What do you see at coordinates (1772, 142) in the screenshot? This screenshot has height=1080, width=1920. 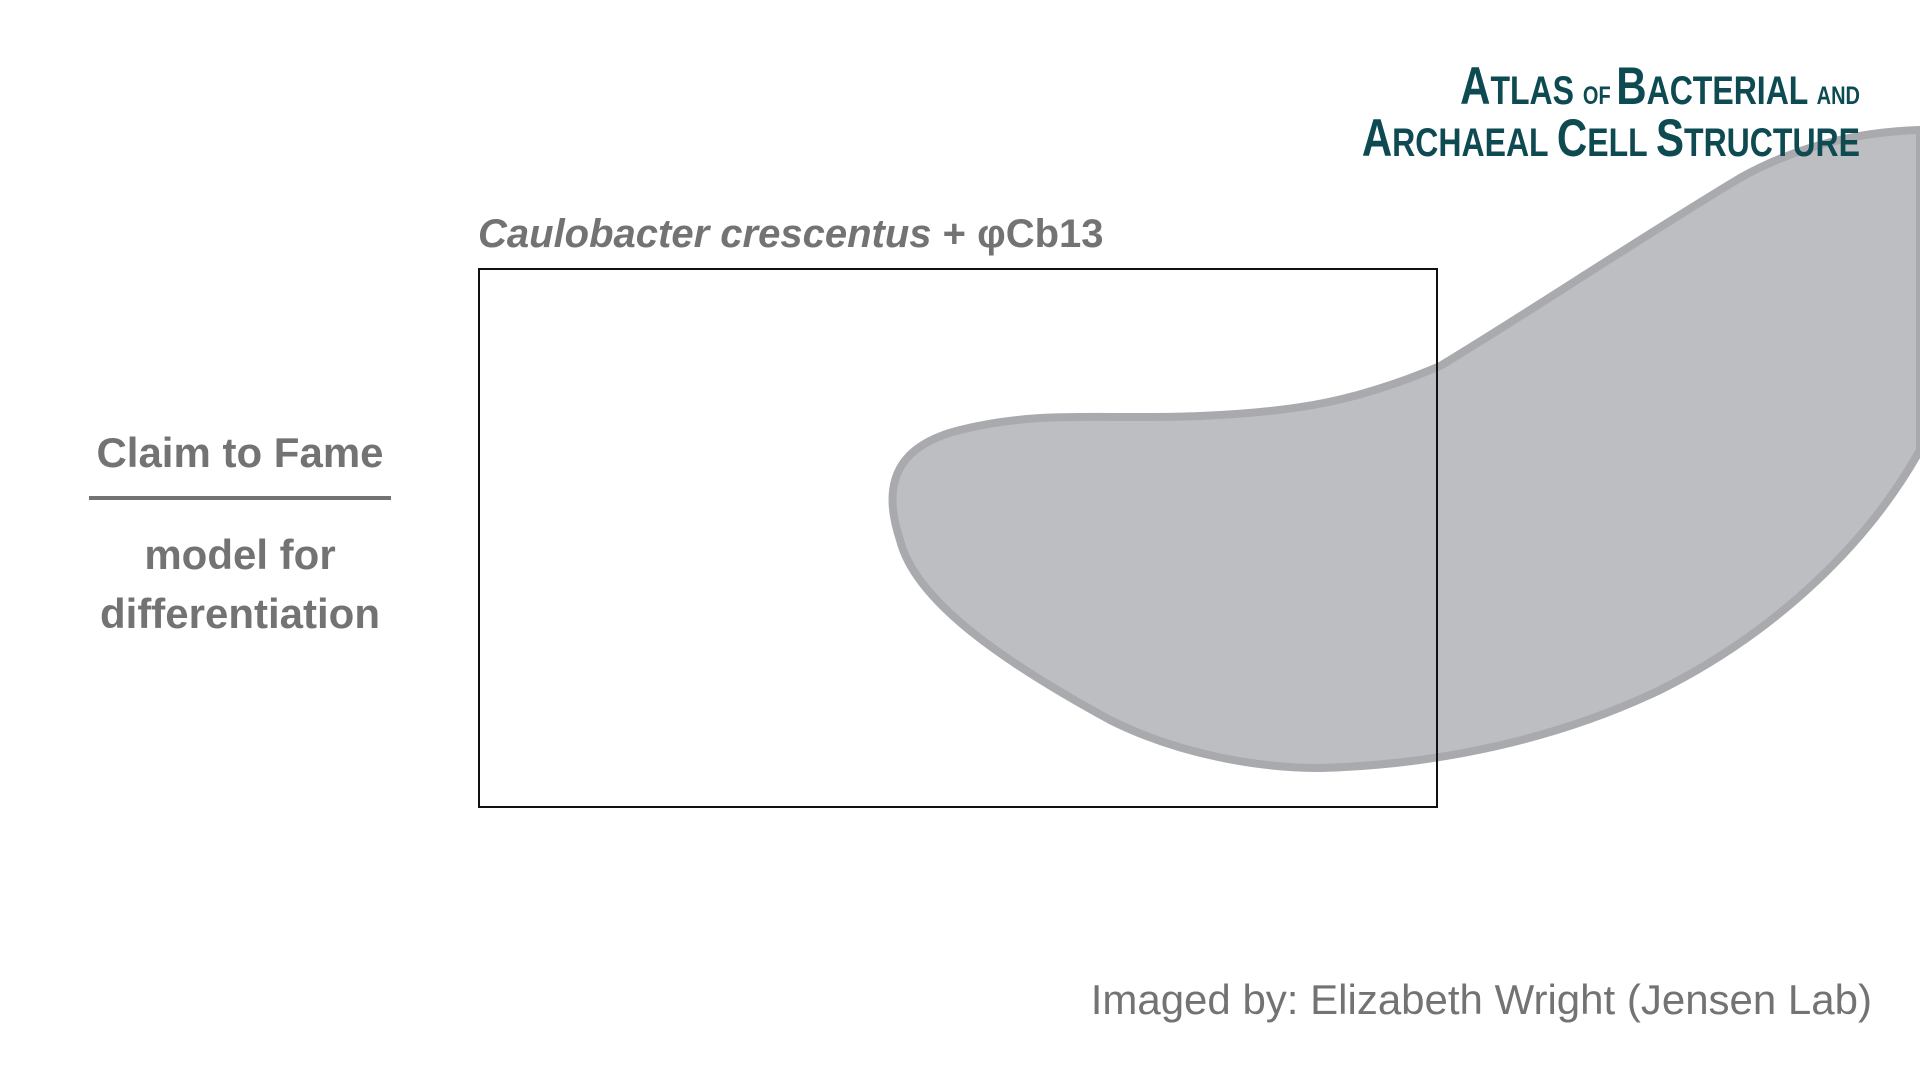 I see `logo-text: TRUCTURE` at bounding box center [1772, 142].